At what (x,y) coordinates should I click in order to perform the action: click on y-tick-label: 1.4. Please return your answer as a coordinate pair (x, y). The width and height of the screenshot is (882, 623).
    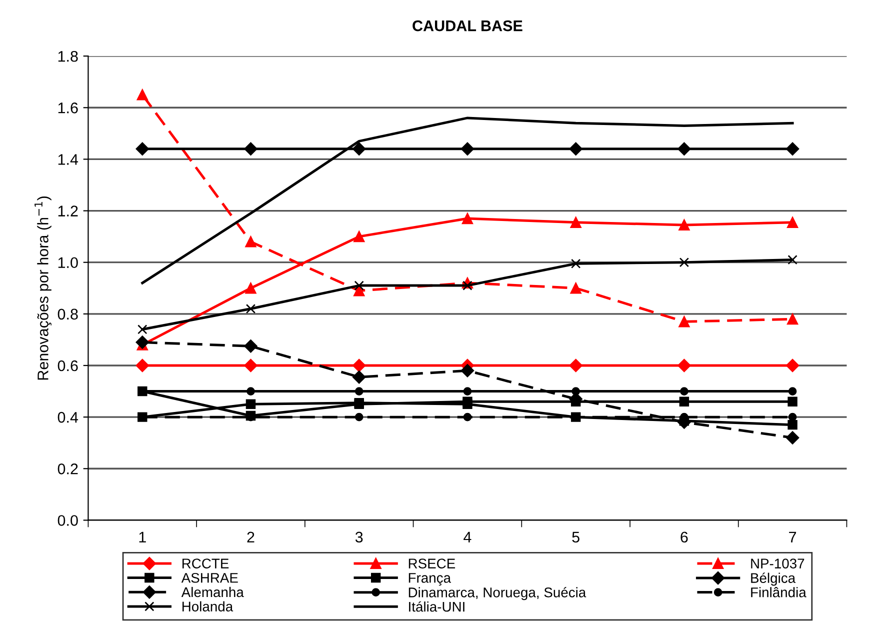
    Looking at the image, I should click on (68, 159).